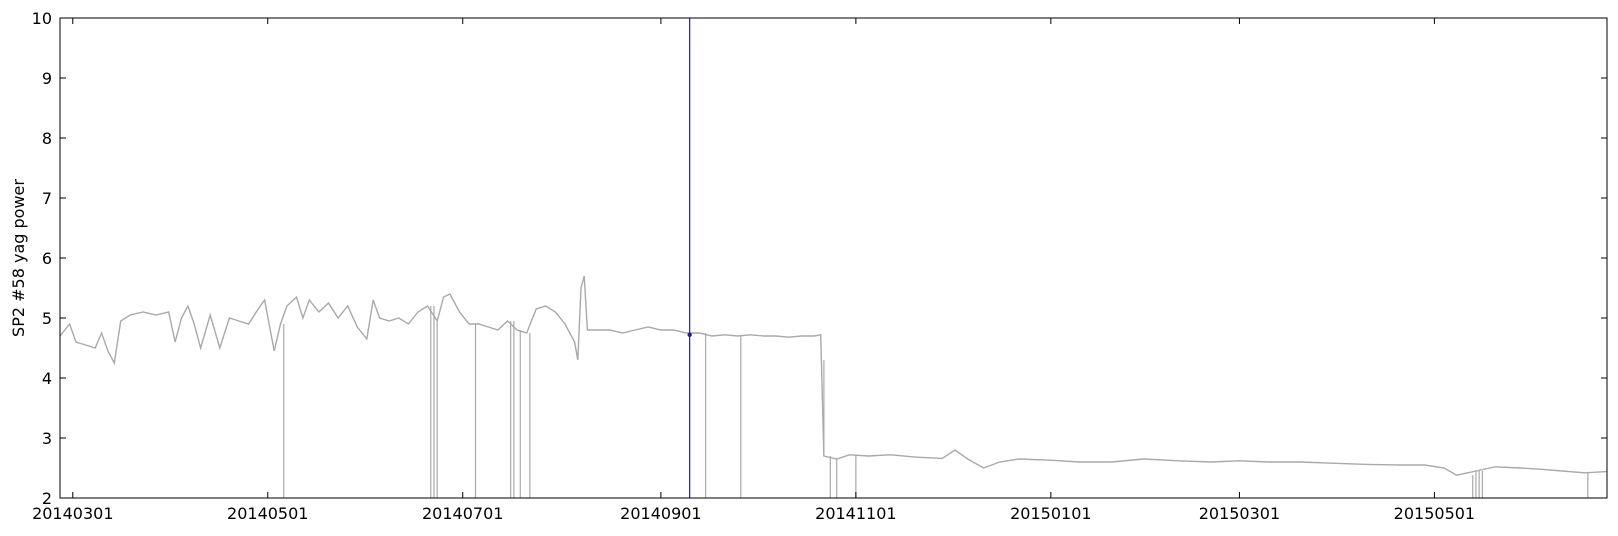  I want to click on x-tick-label: 20140701, so click(462, 513).